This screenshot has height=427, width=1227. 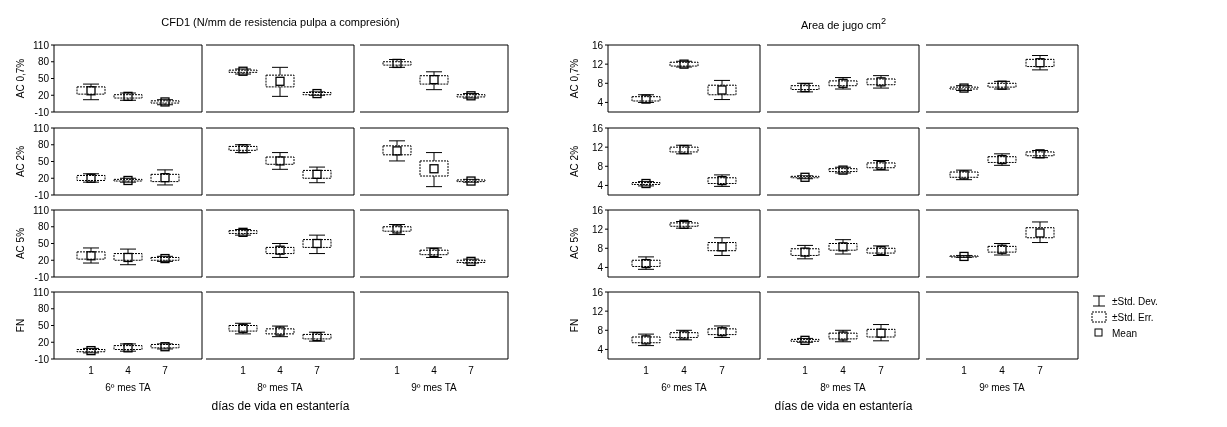 I want to click on chart-title: CFD1 (N/mm de resistencia pulpa a compresión), so click(x=280, y=22).